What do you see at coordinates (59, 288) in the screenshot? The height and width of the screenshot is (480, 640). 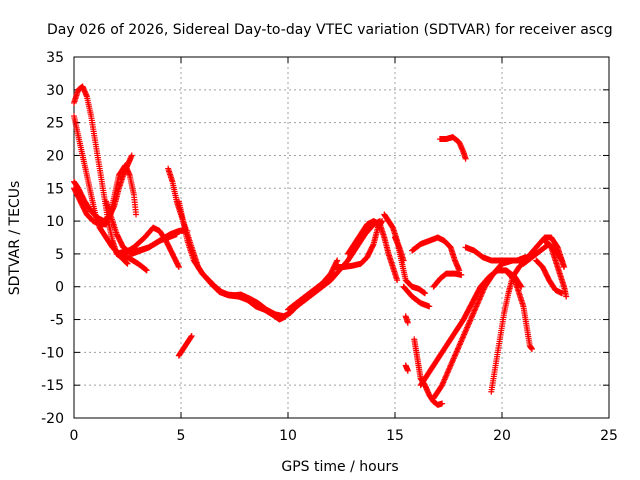 I see `y-tick-label: 0` at bounding box center [59, 288].